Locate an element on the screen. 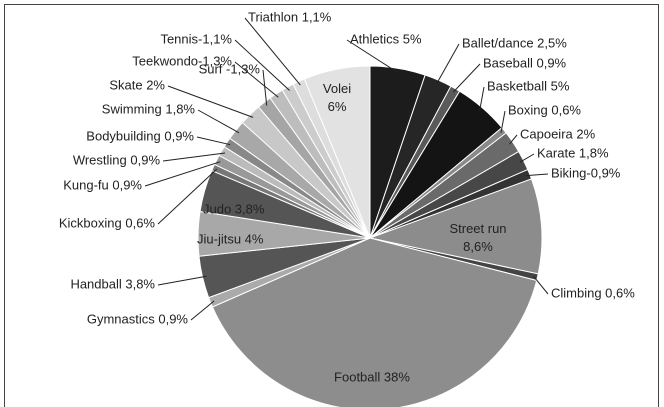  slice-label: Jiu-jitsu 4% is located at coordinates (230, 238).